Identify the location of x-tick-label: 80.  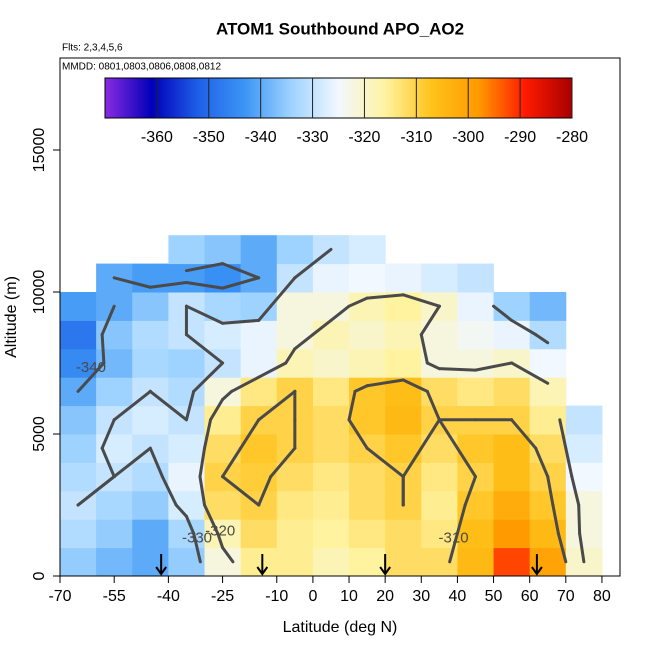
(602, 596).